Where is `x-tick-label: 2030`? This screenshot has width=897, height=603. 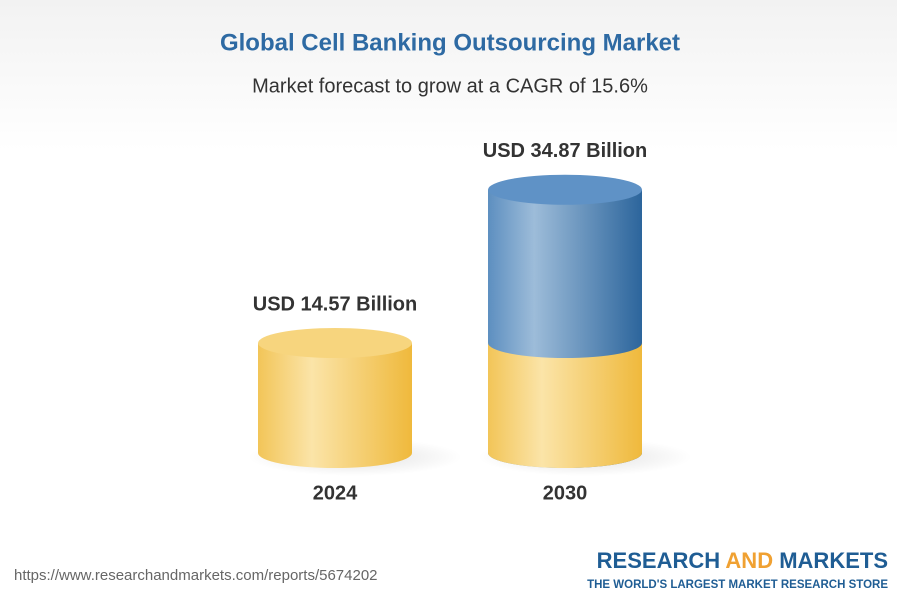
x-tick-label: 2030 is located at coordinates (565, 493).